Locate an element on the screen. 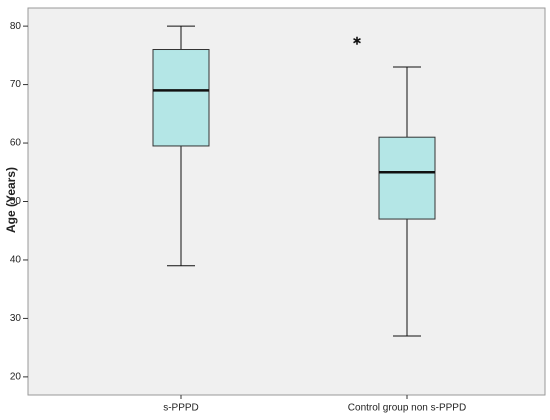 Image resolution: width=550 pixels, height=420 pixels. y-axis-label: Age (Years) is located at coordinates (11, 200).